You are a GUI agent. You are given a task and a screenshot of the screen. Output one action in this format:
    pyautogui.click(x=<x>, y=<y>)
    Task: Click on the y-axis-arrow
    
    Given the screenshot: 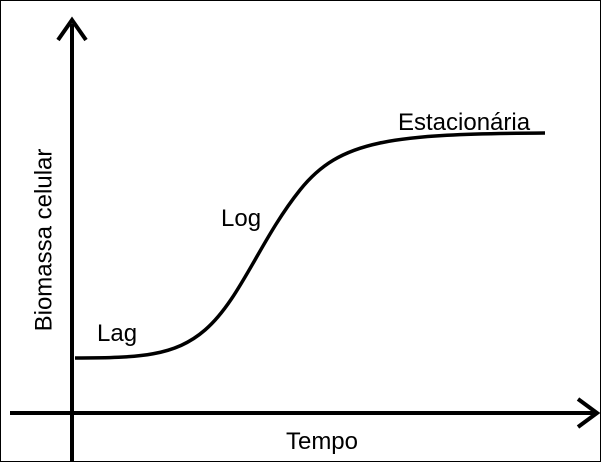 What is the action you would take?
    pyautogui.click(x=72, y=29)
    